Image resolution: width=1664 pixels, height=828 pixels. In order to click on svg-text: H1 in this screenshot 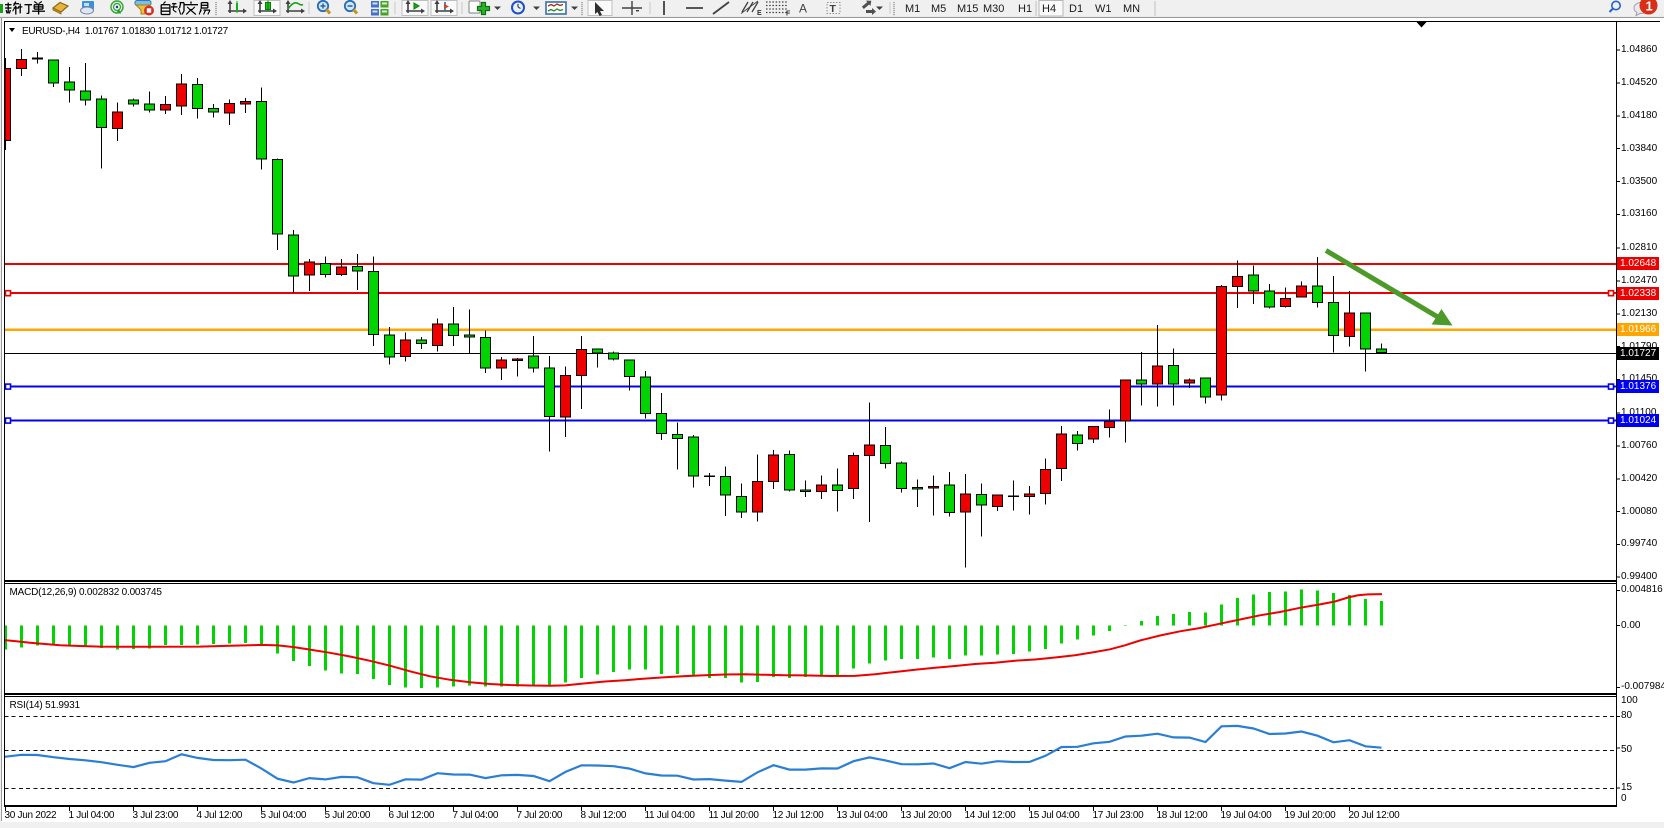, I will do `click(1025, 9)`.